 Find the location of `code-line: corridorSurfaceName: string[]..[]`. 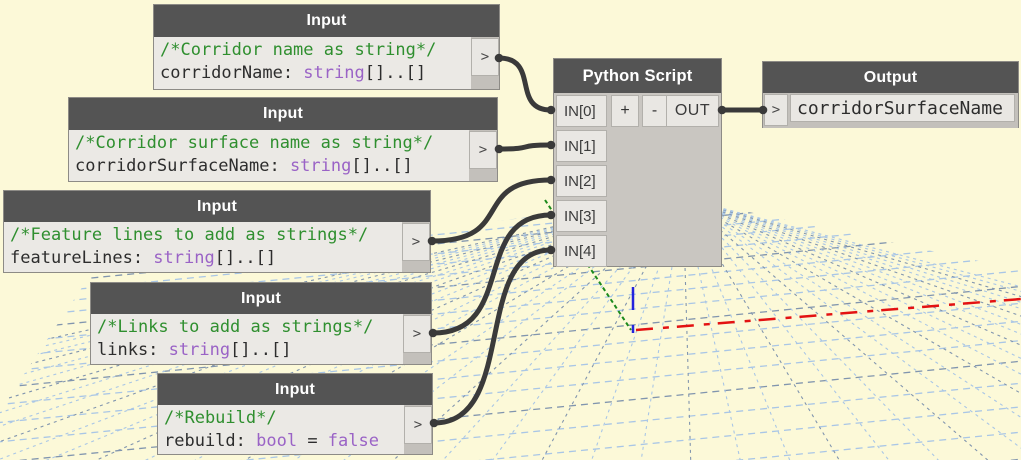

code-line: corridorSurfaceName: string[]..[] is located at coordinates (272, 166).